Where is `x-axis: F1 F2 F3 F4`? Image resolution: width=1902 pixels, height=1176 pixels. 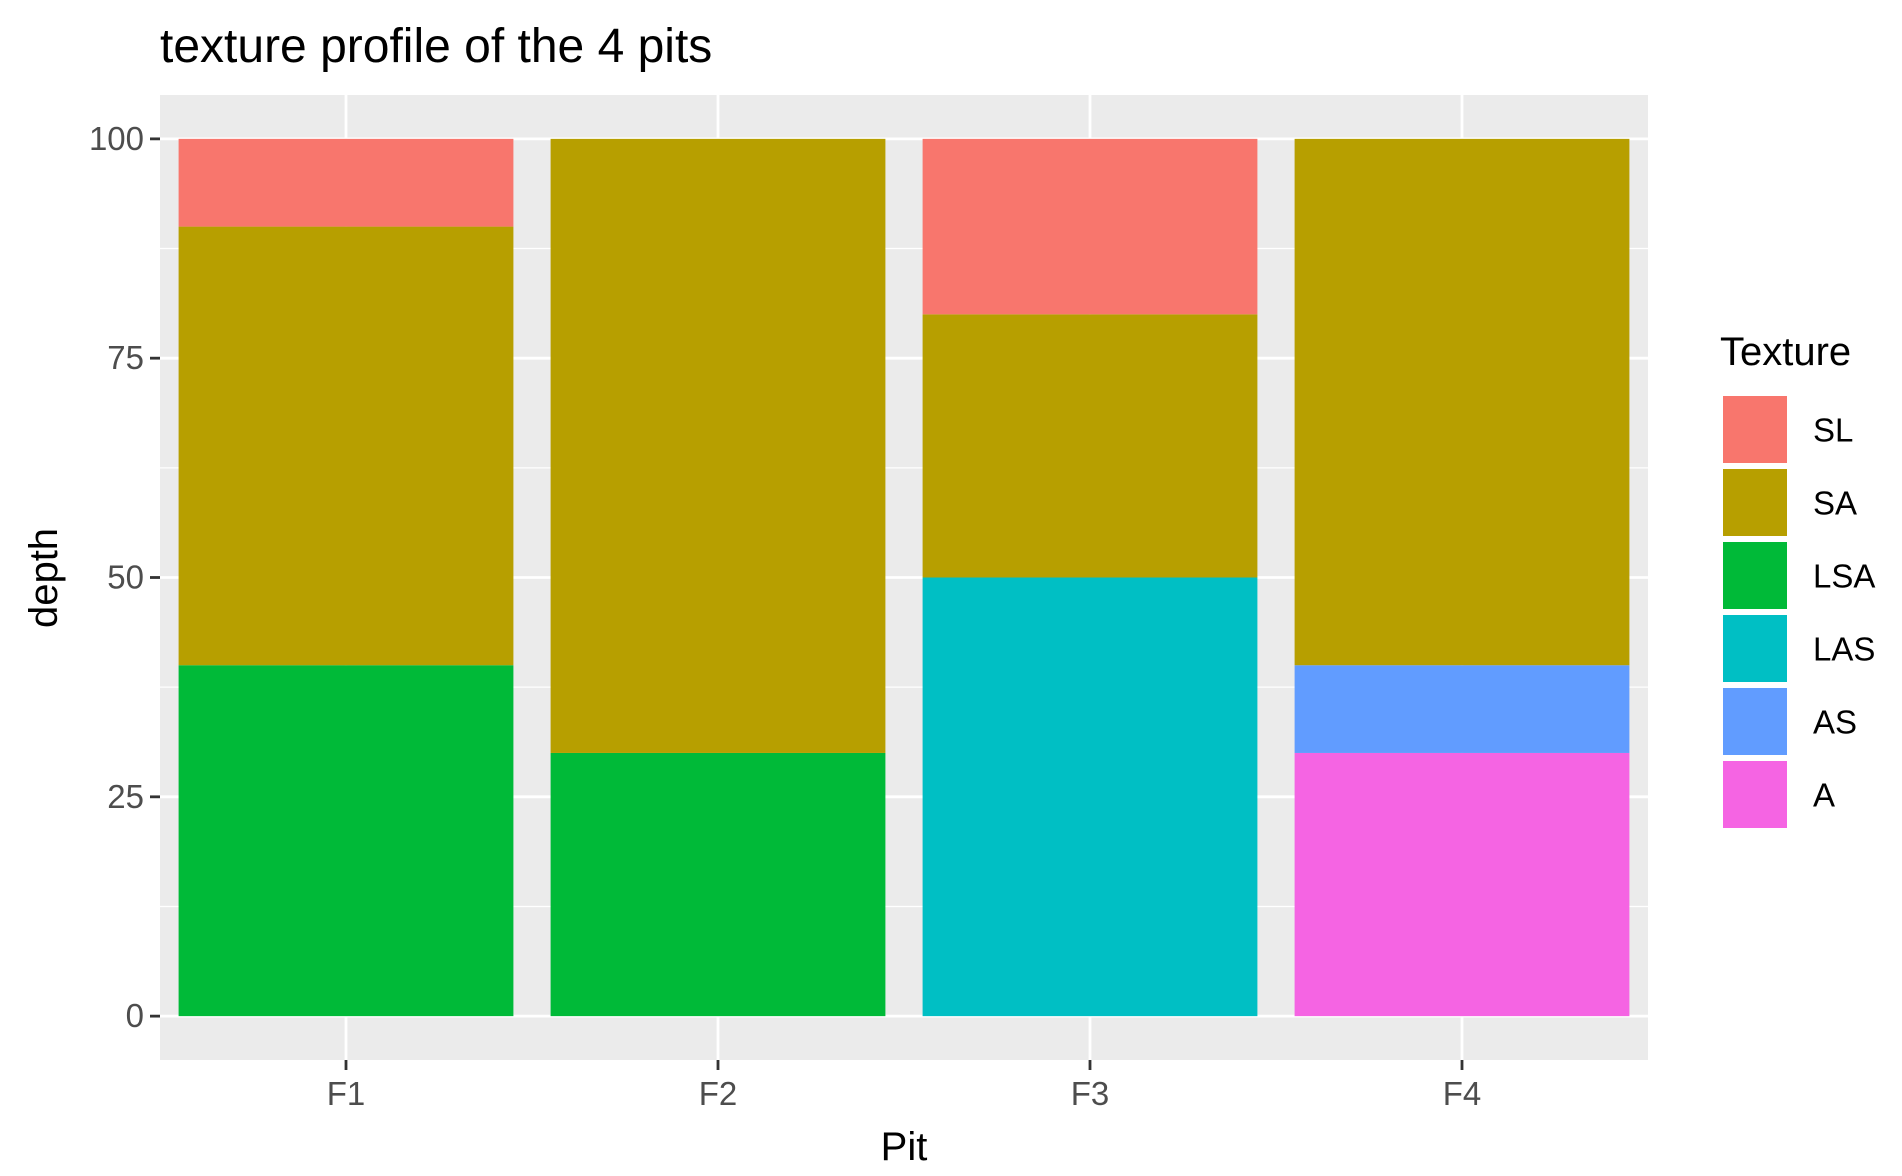
x-axis: F1 F2 F3 F4 is located at coordinates (904, 1086).